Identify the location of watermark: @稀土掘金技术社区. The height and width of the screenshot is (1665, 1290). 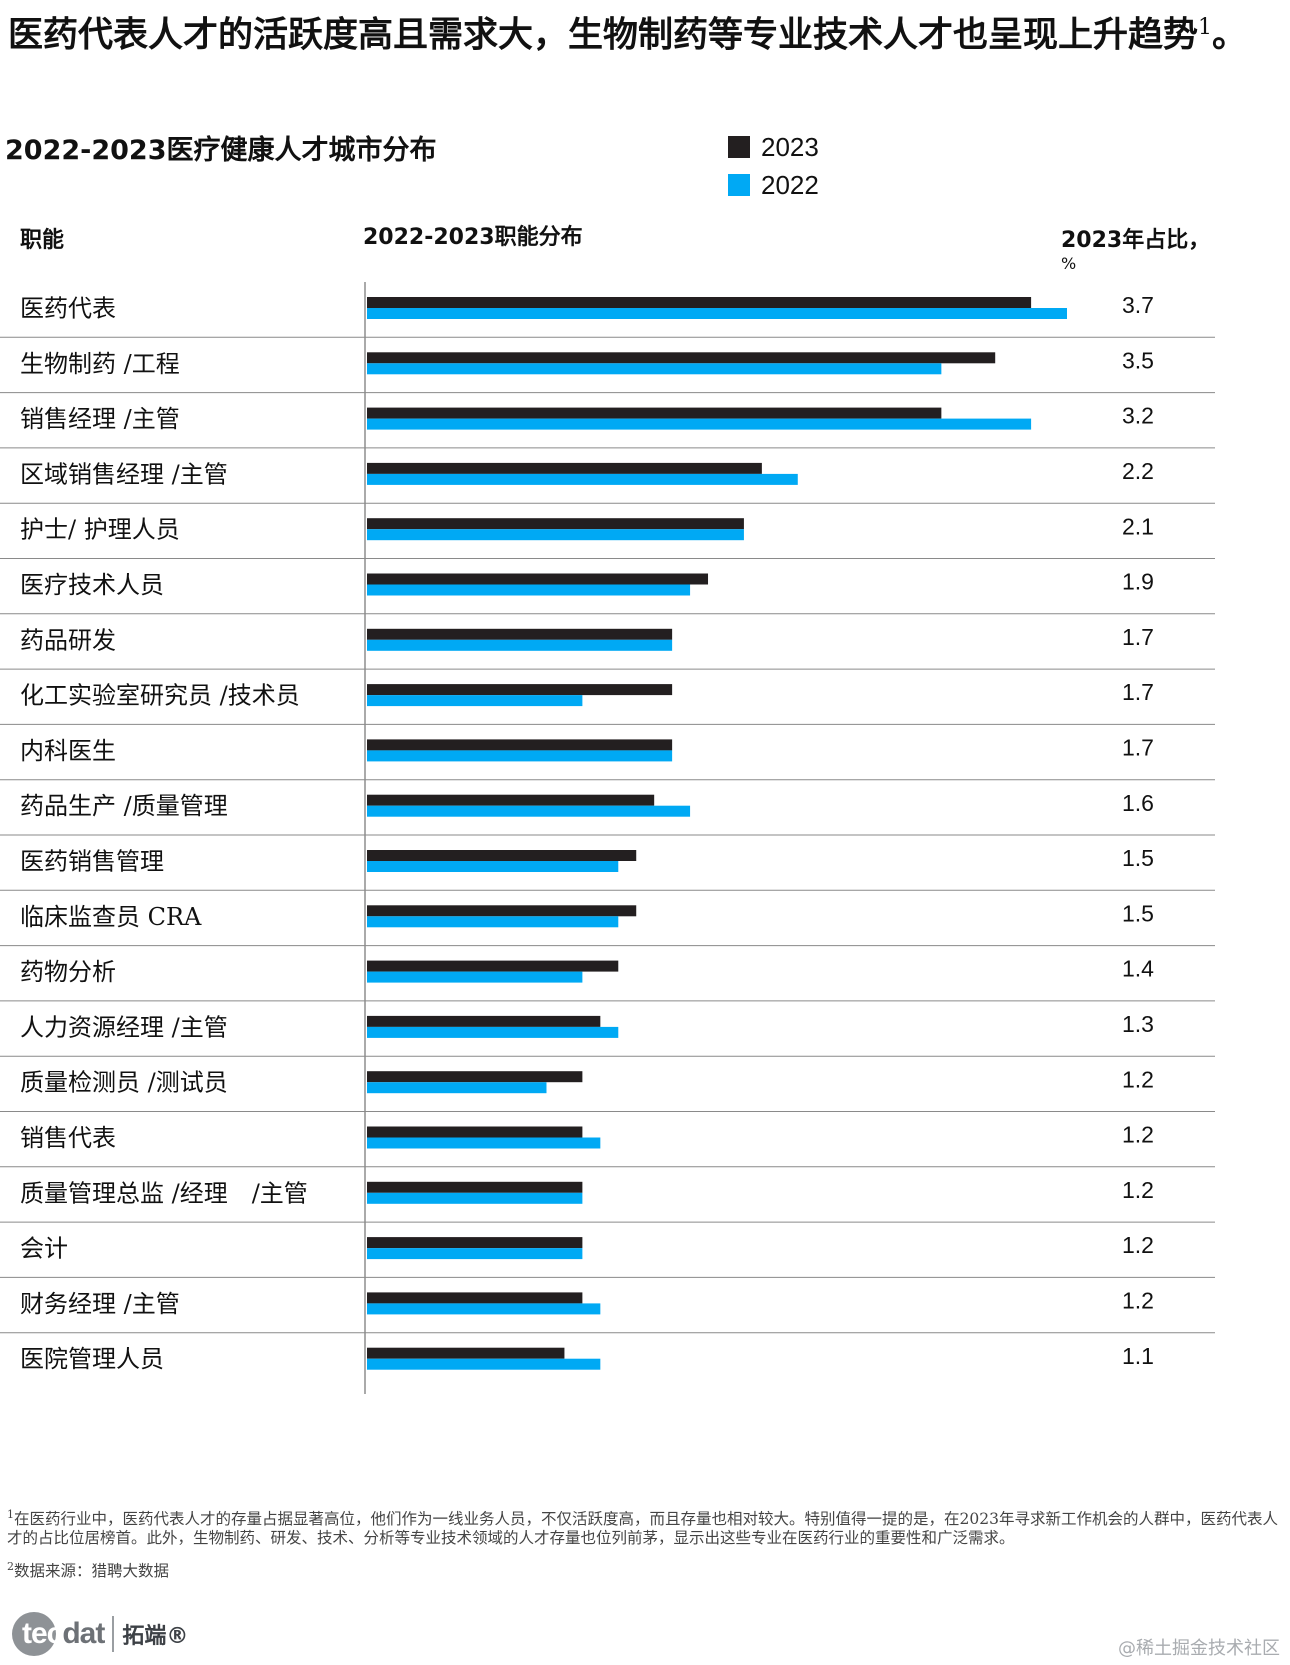
(1199, 1648).